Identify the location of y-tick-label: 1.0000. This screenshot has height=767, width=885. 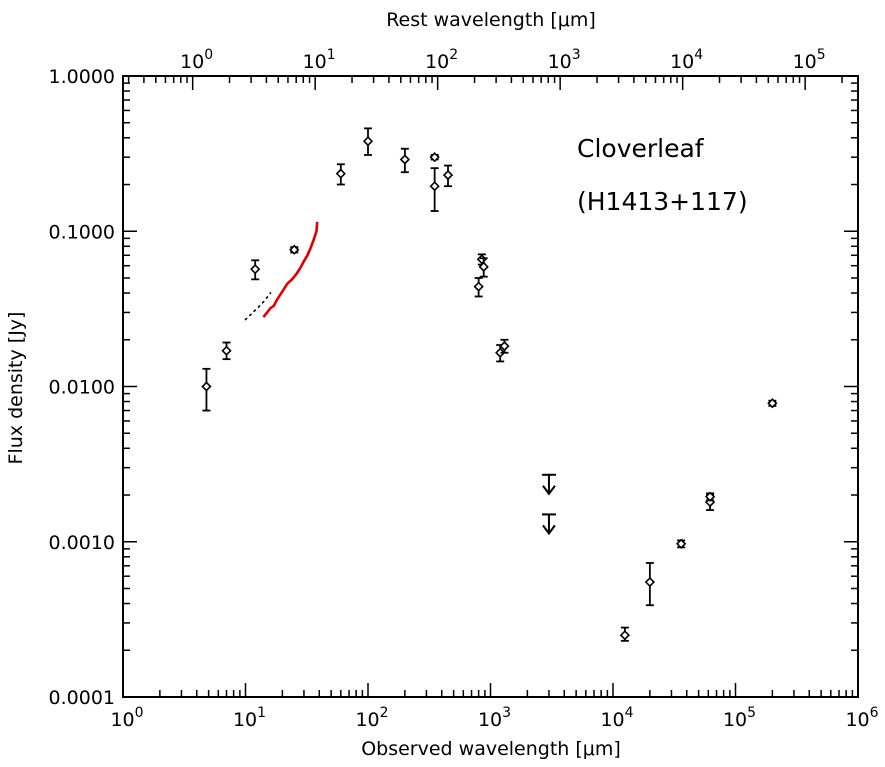
(82, 77).